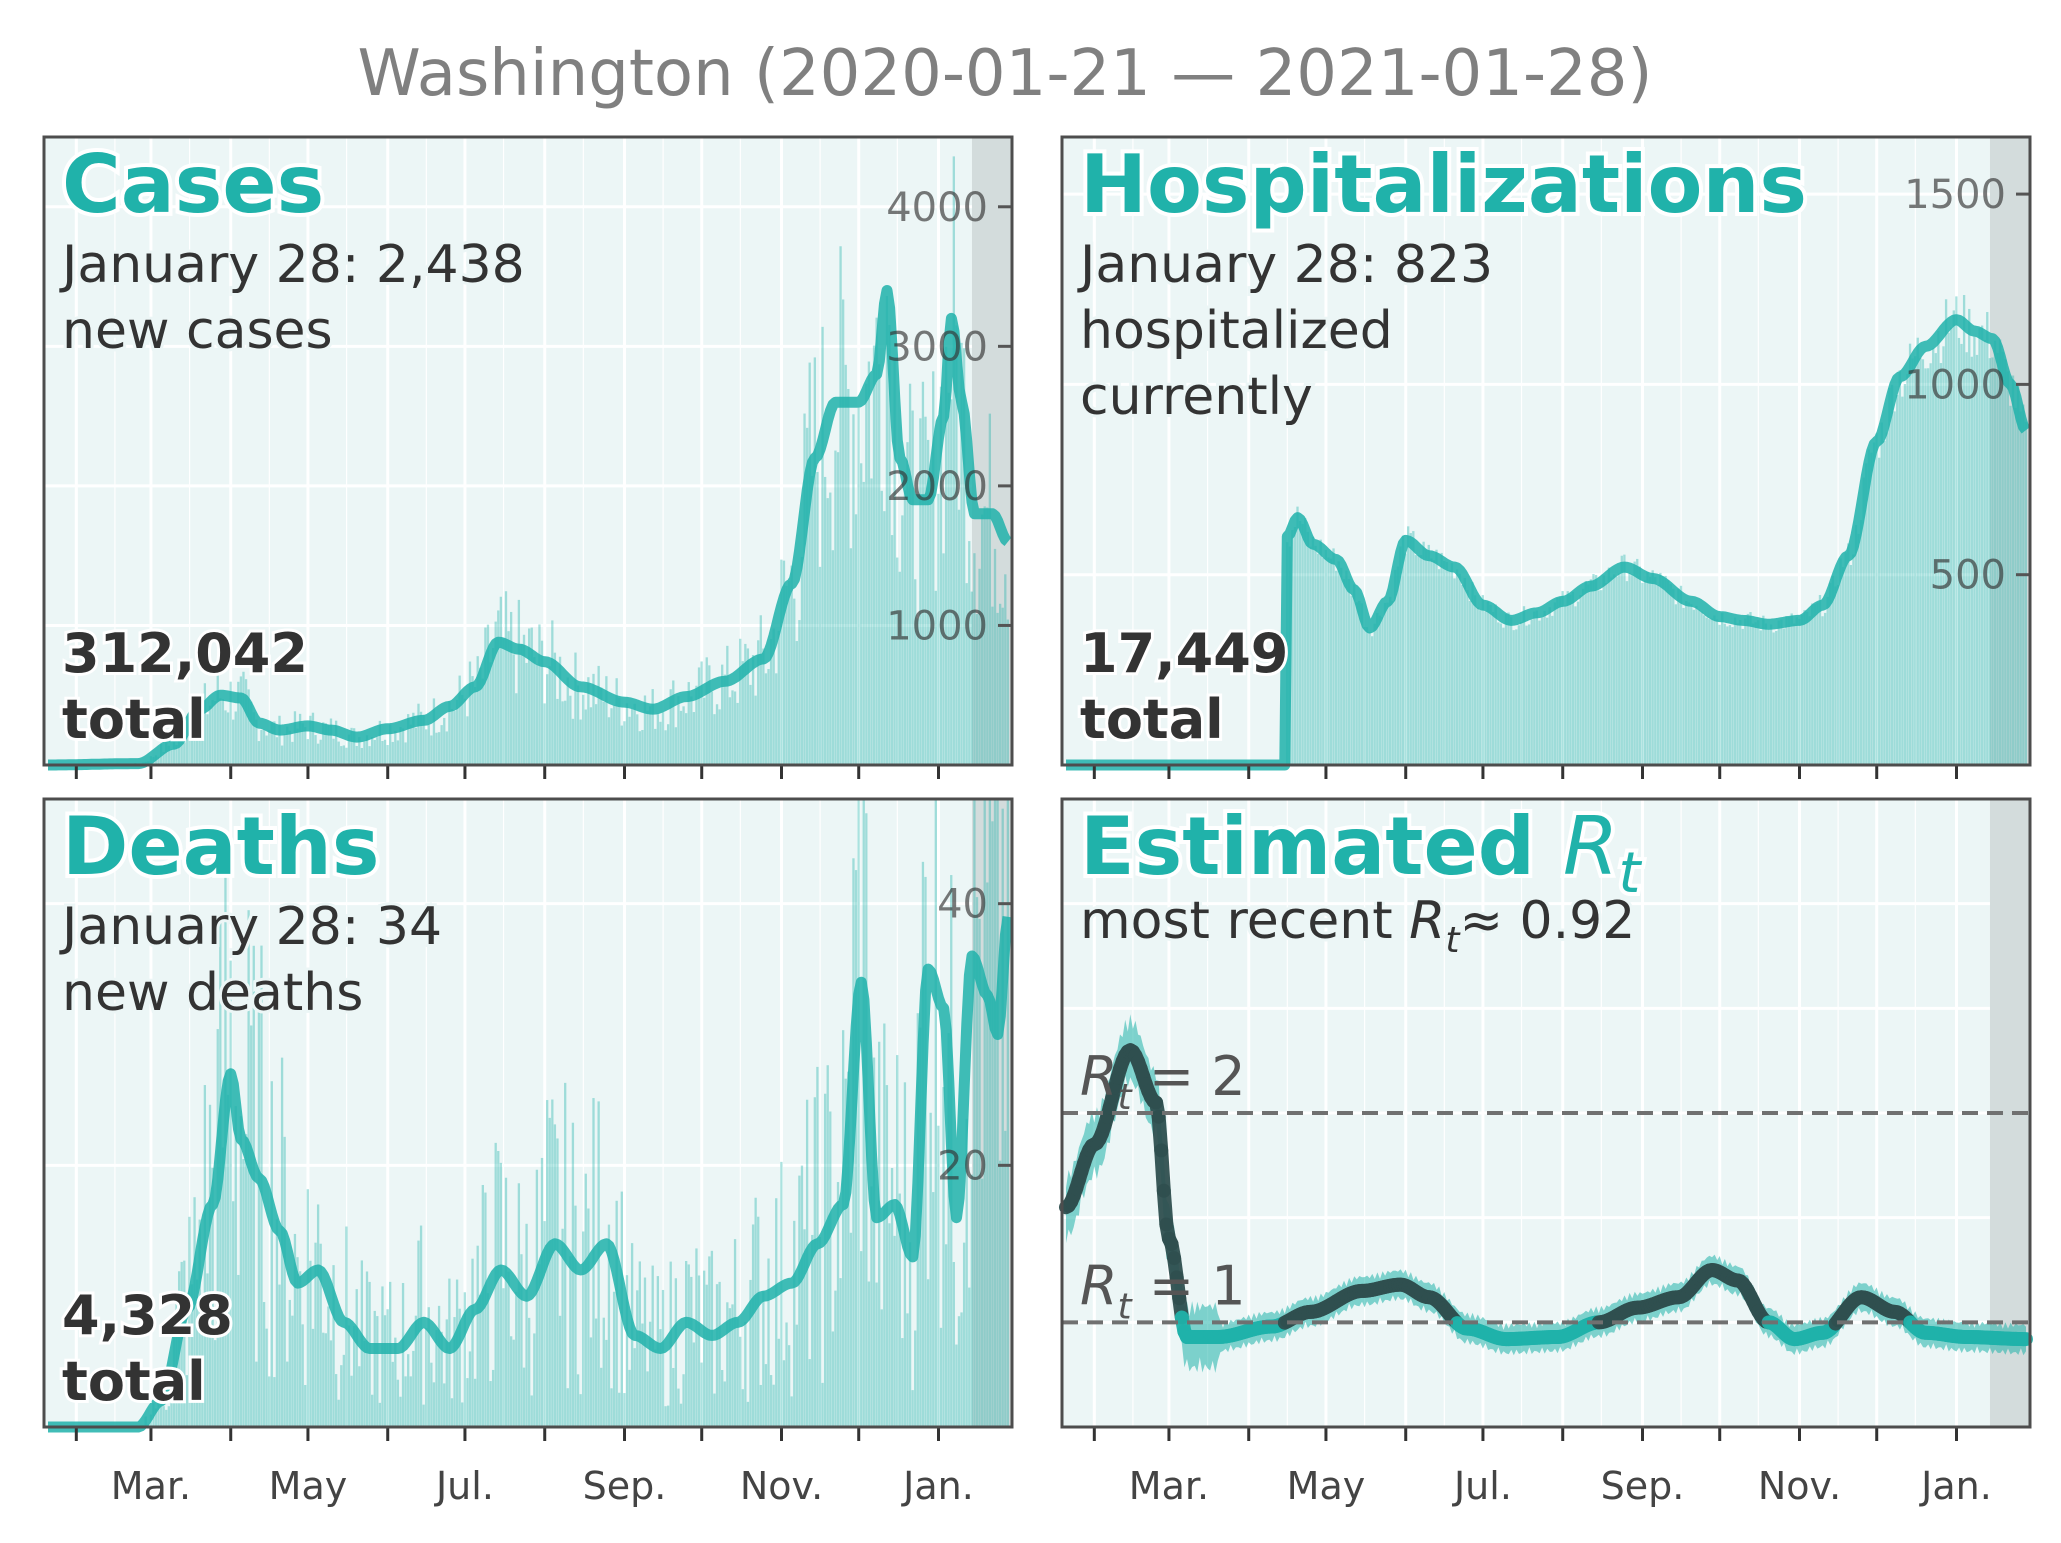 This screenshot has height=1543, width=2061. Describe the element at coordinates (212, 993) in the screenshot. I see `deaths-latest-label: new deaths` at that location.